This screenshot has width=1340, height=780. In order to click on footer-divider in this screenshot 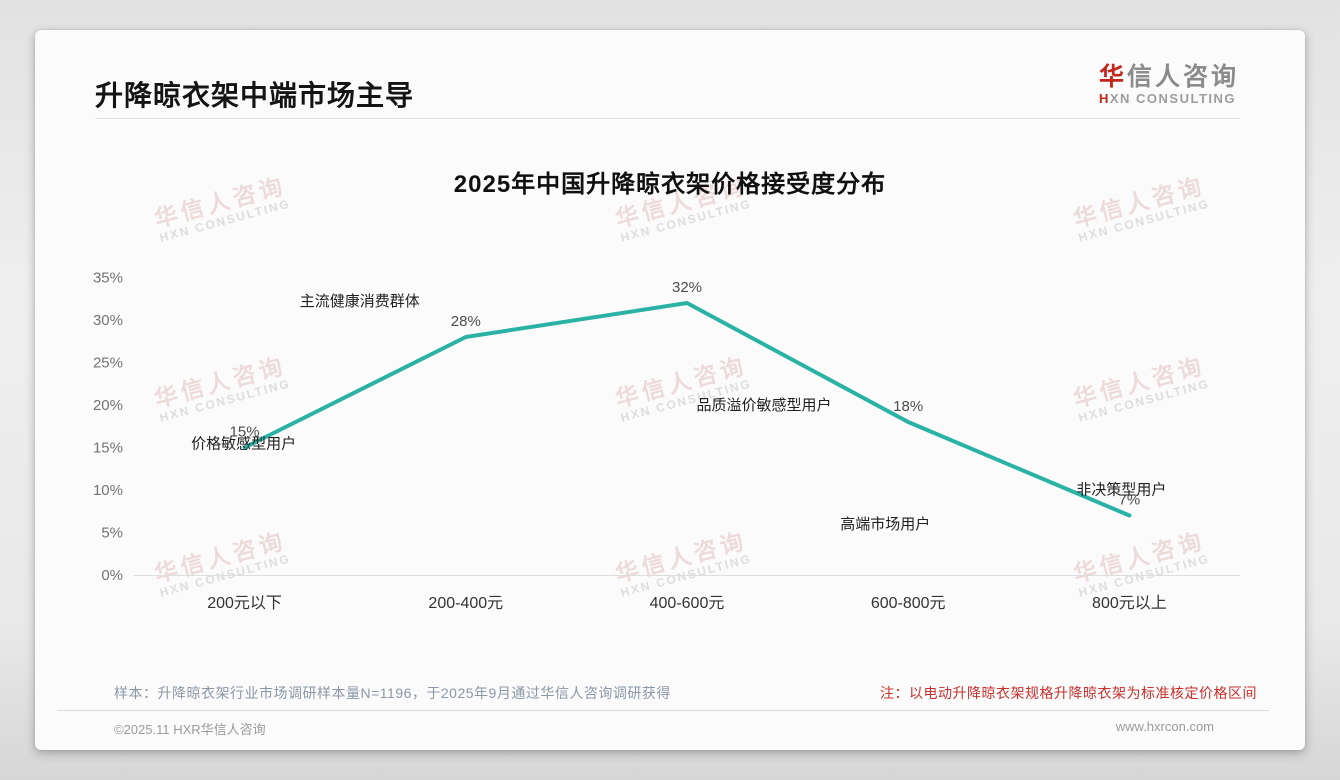, I will do `click(663, 710)`.